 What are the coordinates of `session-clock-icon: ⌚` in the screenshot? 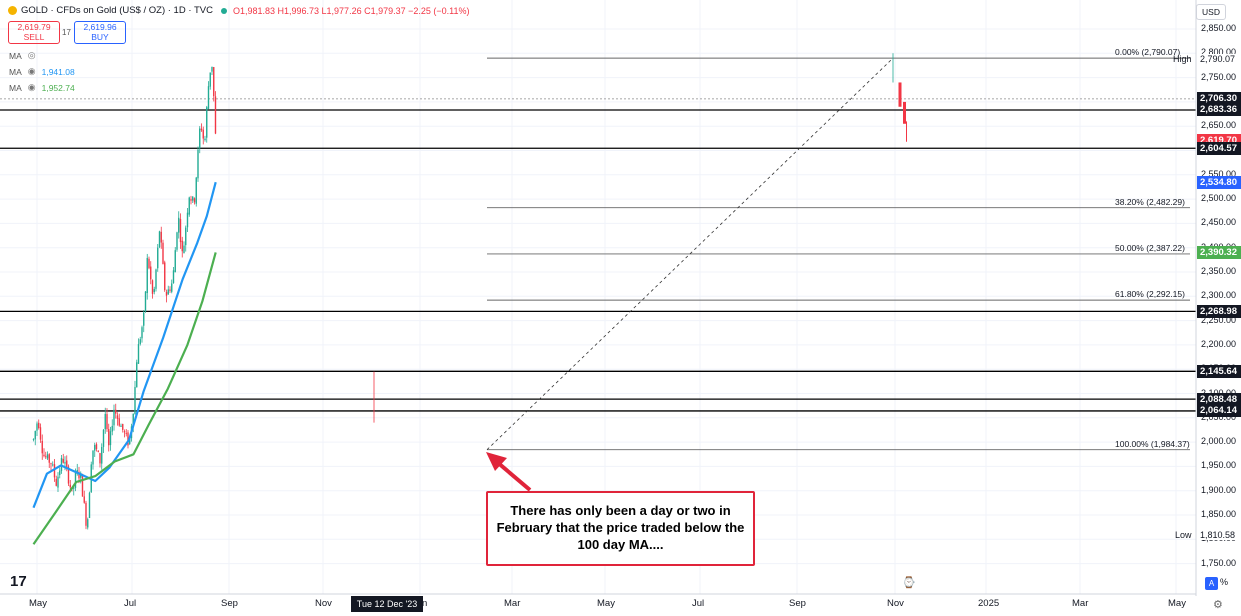 It's located at (909, 583).